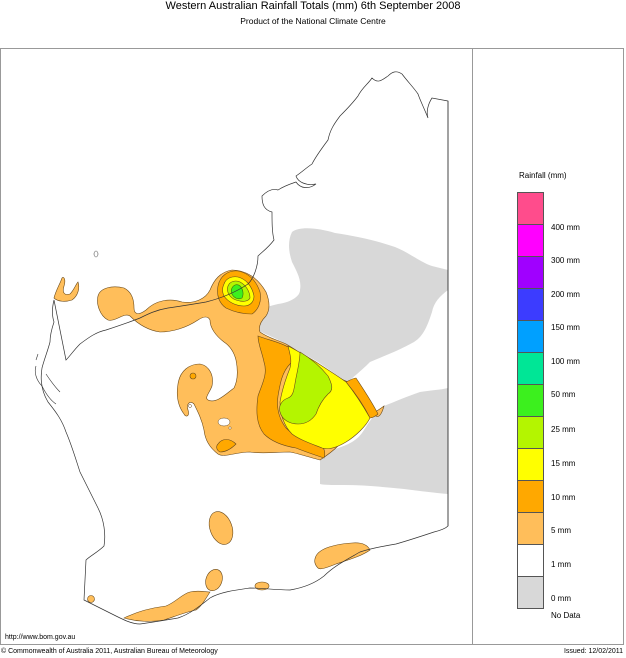 The height and width of the screenshot is (658, 626). What do you see at coordinates (66, 289) in the screenshot?
I see `rain-1-5-shark-bay` at bounding box center [66, 289].